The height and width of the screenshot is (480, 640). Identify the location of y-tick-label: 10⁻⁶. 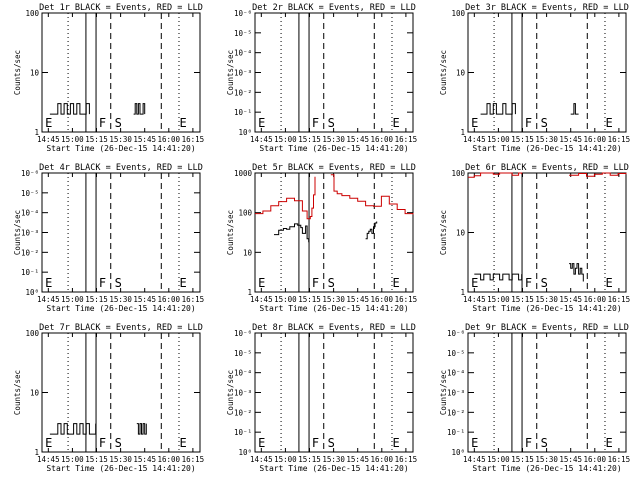
(30, 173).